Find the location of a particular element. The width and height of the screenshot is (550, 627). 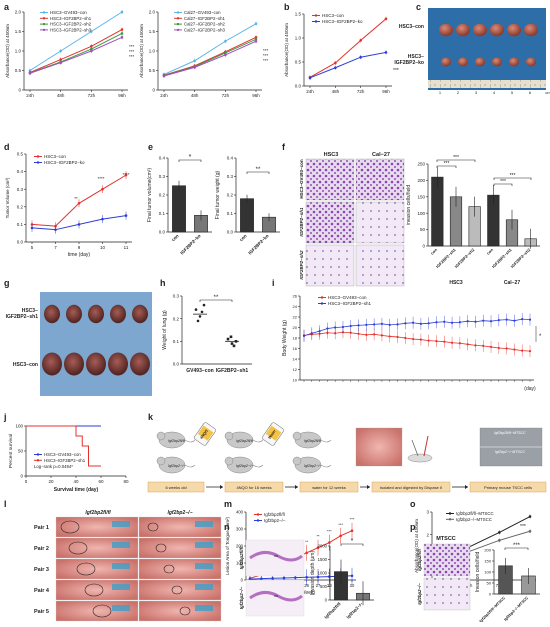

pair-label: Pair 3 is located at coordinates (41, 570).